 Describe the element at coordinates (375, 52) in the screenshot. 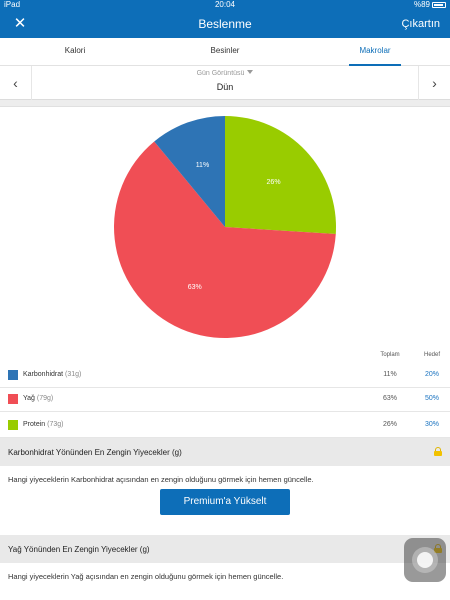

I see `tab-macros: Makrolar` at that location.